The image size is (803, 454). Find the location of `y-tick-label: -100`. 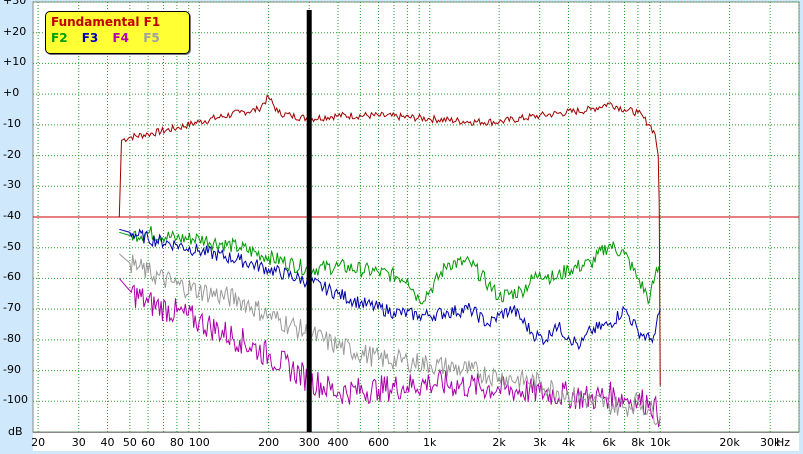

y-tick-label: -100 is located at coordinates (15, 400).